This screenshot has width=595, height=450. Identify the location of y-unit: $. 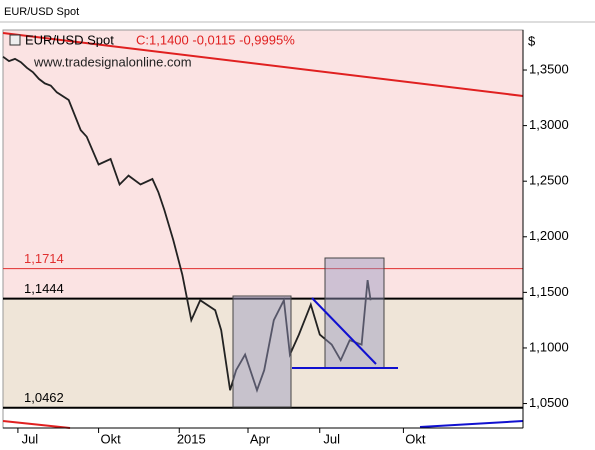
(532, 40).